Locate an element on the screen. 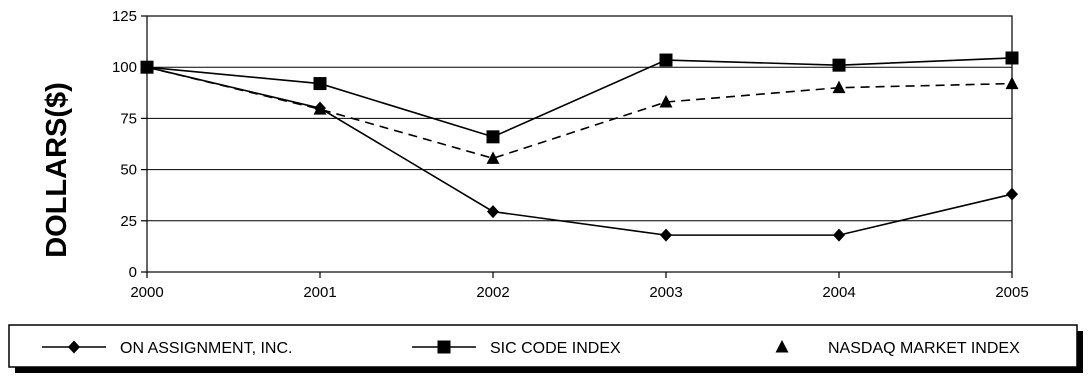 The image size is (1089, 384). x-tick-label: 2001 is located at coordinates (319, 292).